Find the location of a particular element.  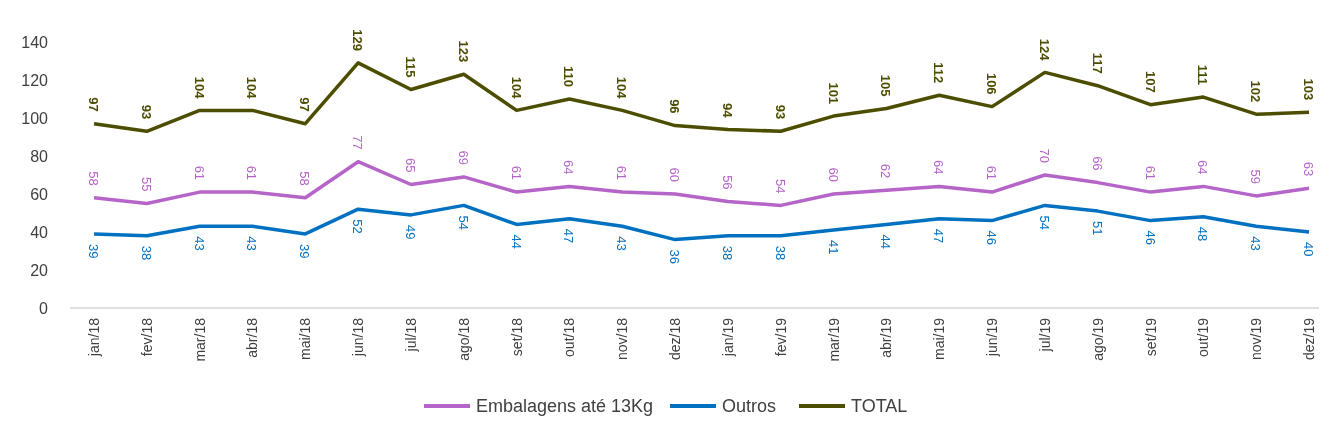

data-label: 56 is located at coordinates (727, 182).